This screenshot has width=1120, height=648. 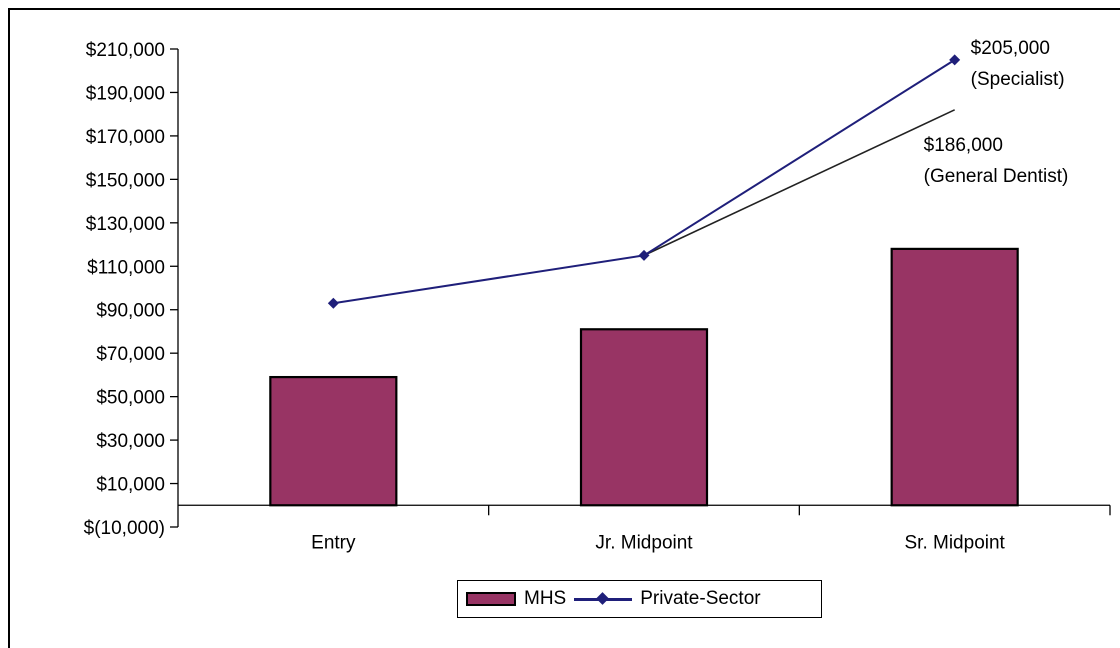 What do you see at coordinates (125, 224) in the screenshot?
I see `y-tick-label: $130,000` at bounding box center [125, 224].